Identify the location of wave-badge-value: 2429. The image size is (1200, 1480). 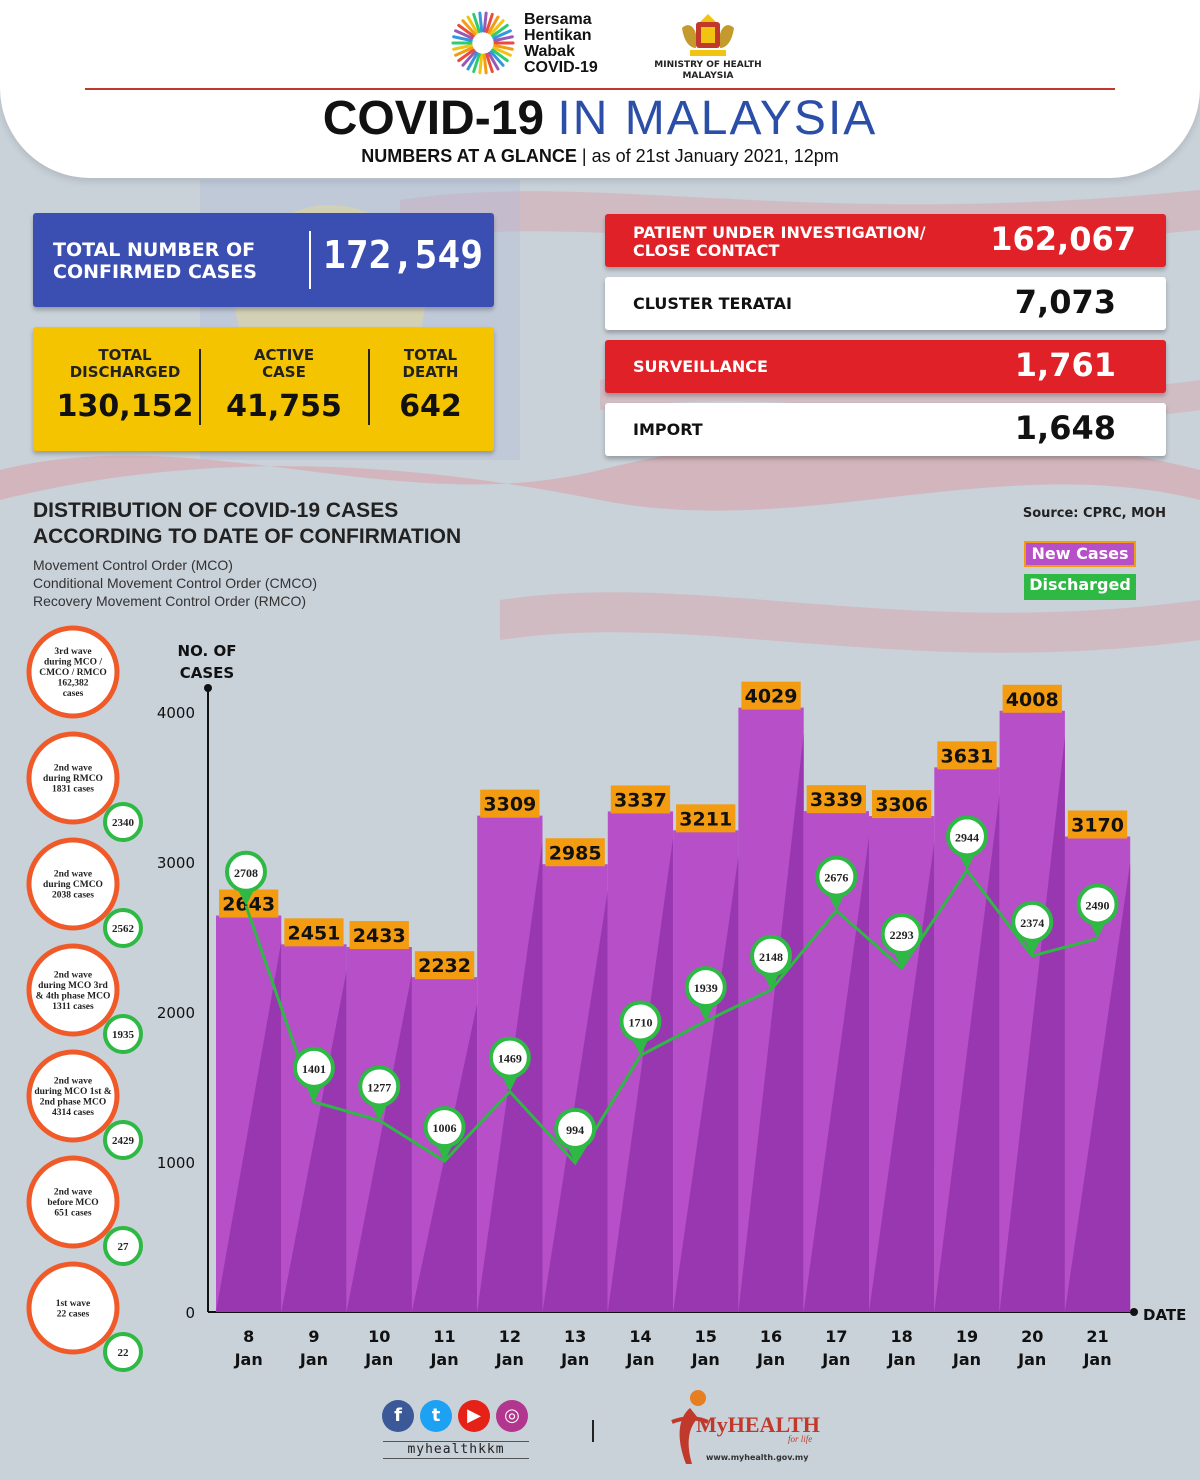
(123, 1141).